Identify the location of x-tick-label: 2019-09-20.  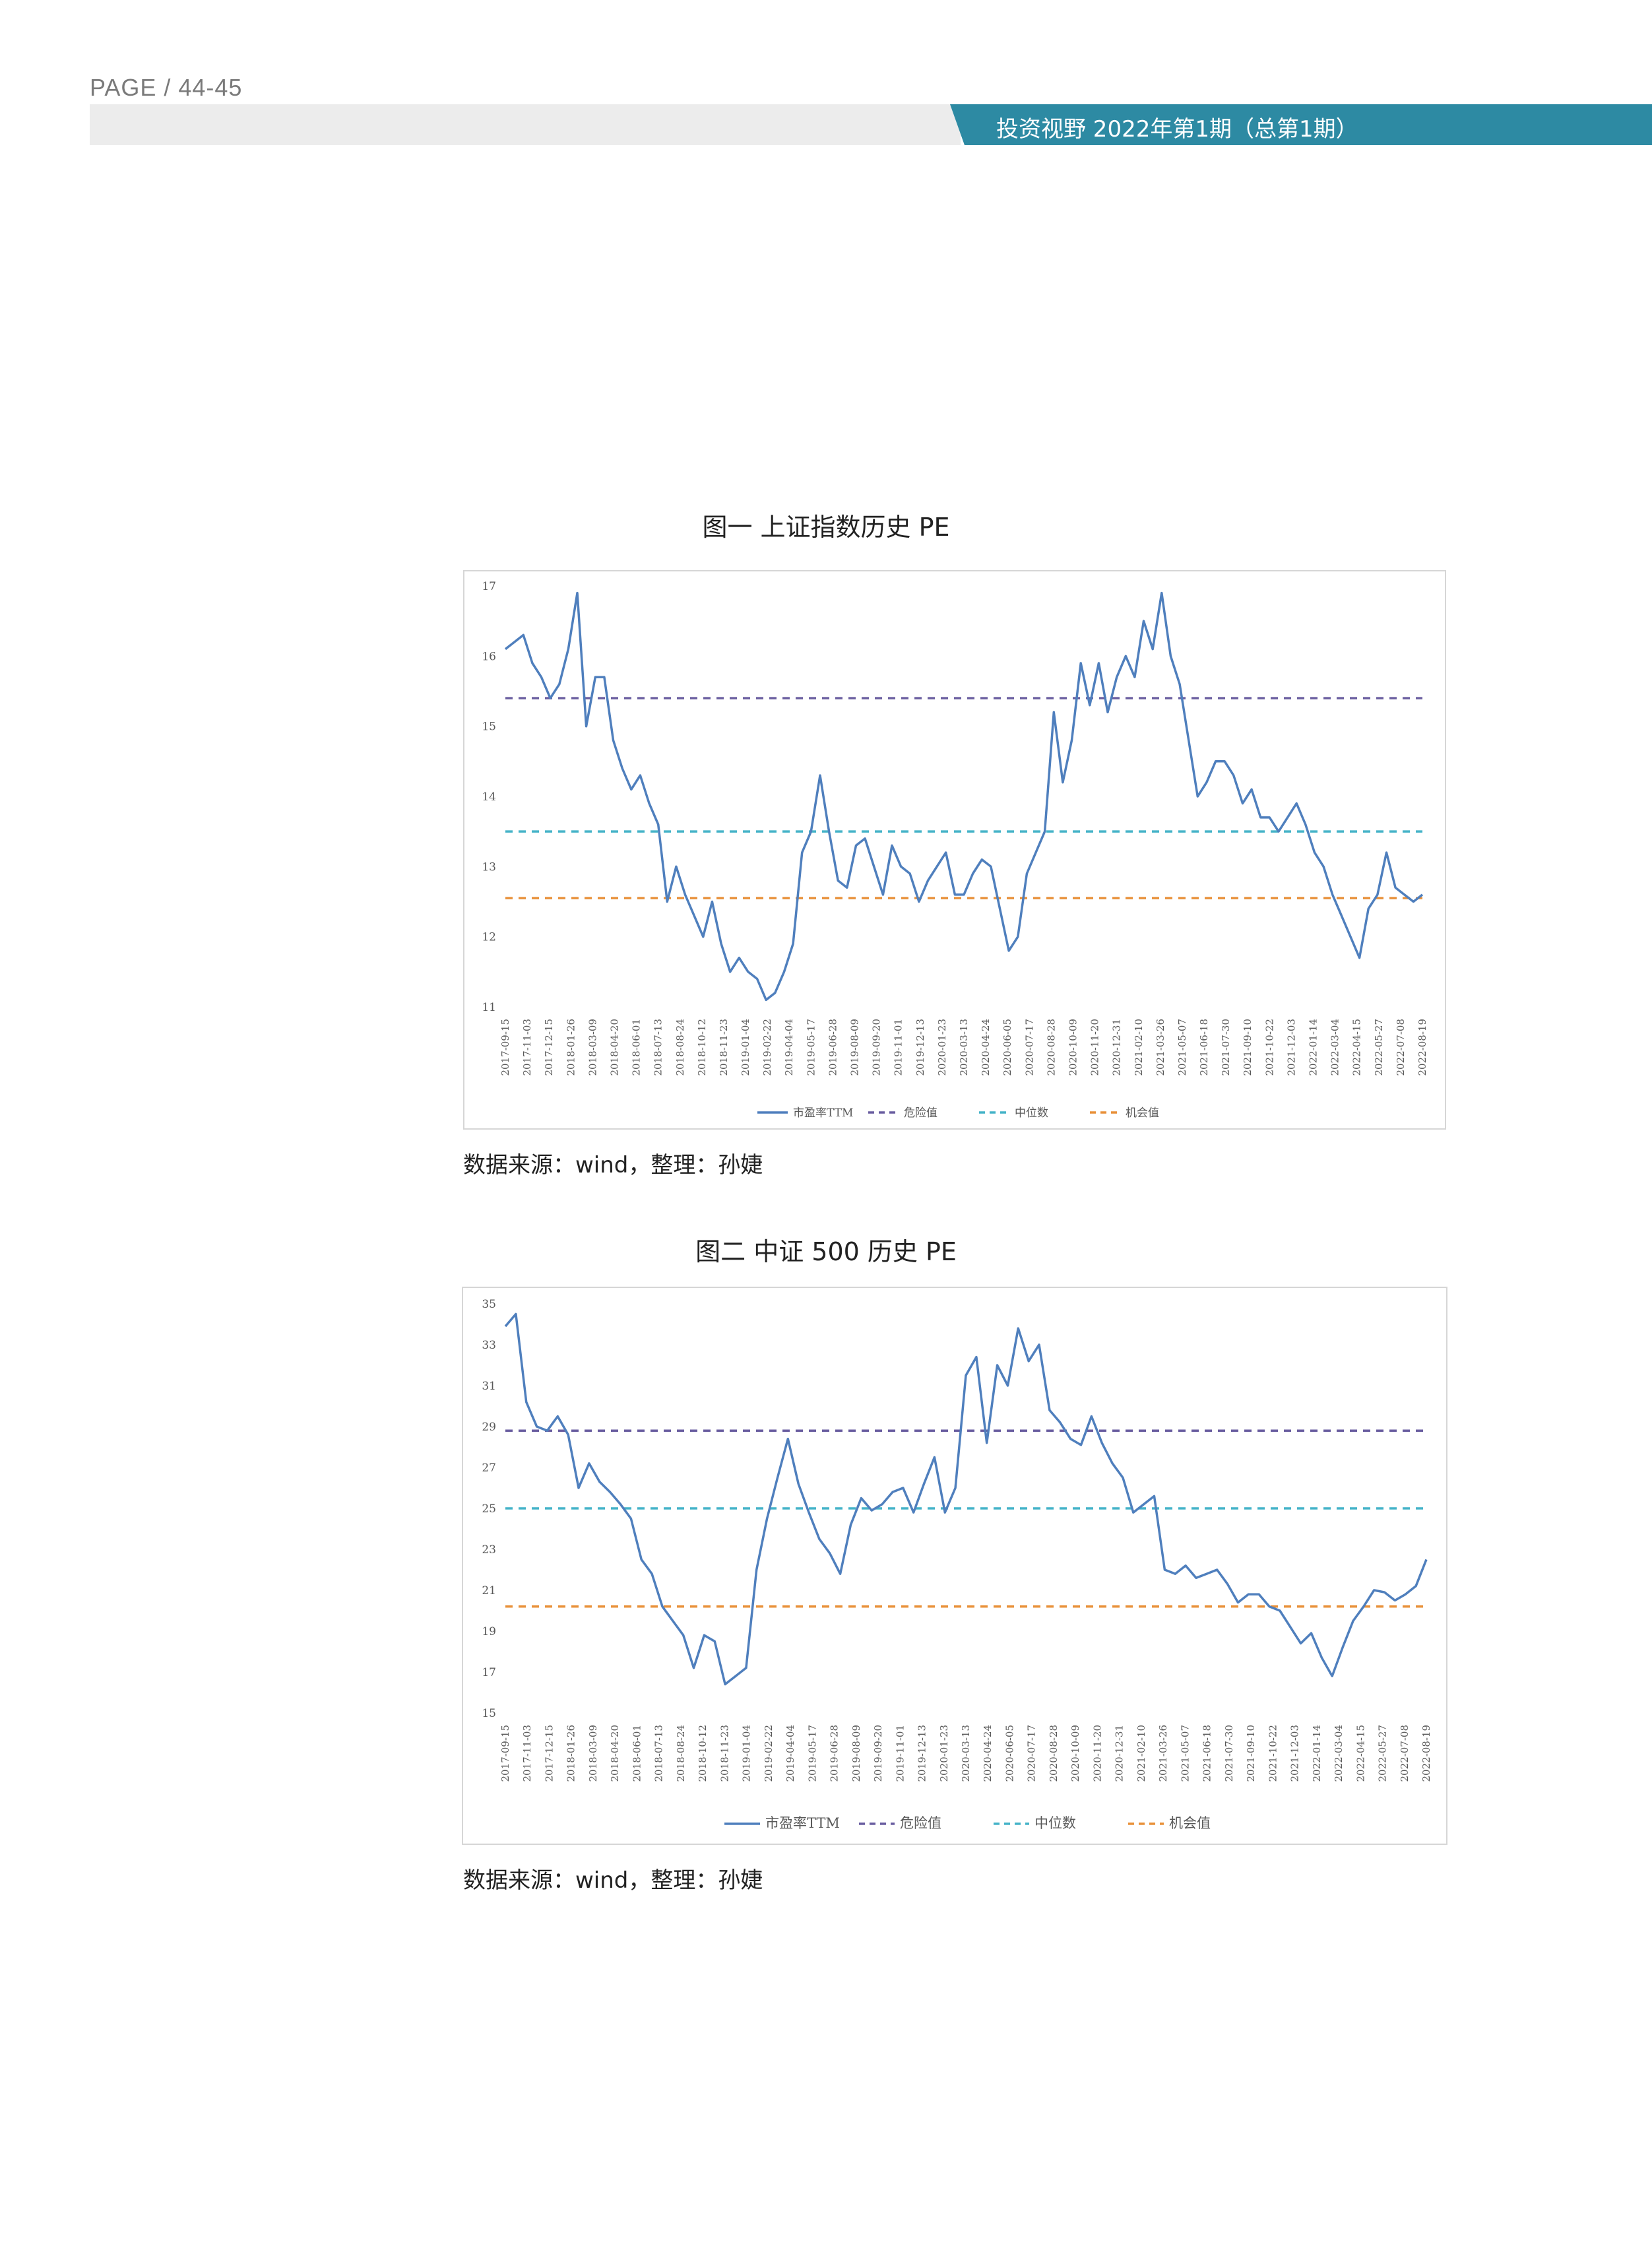
(877, 1047).